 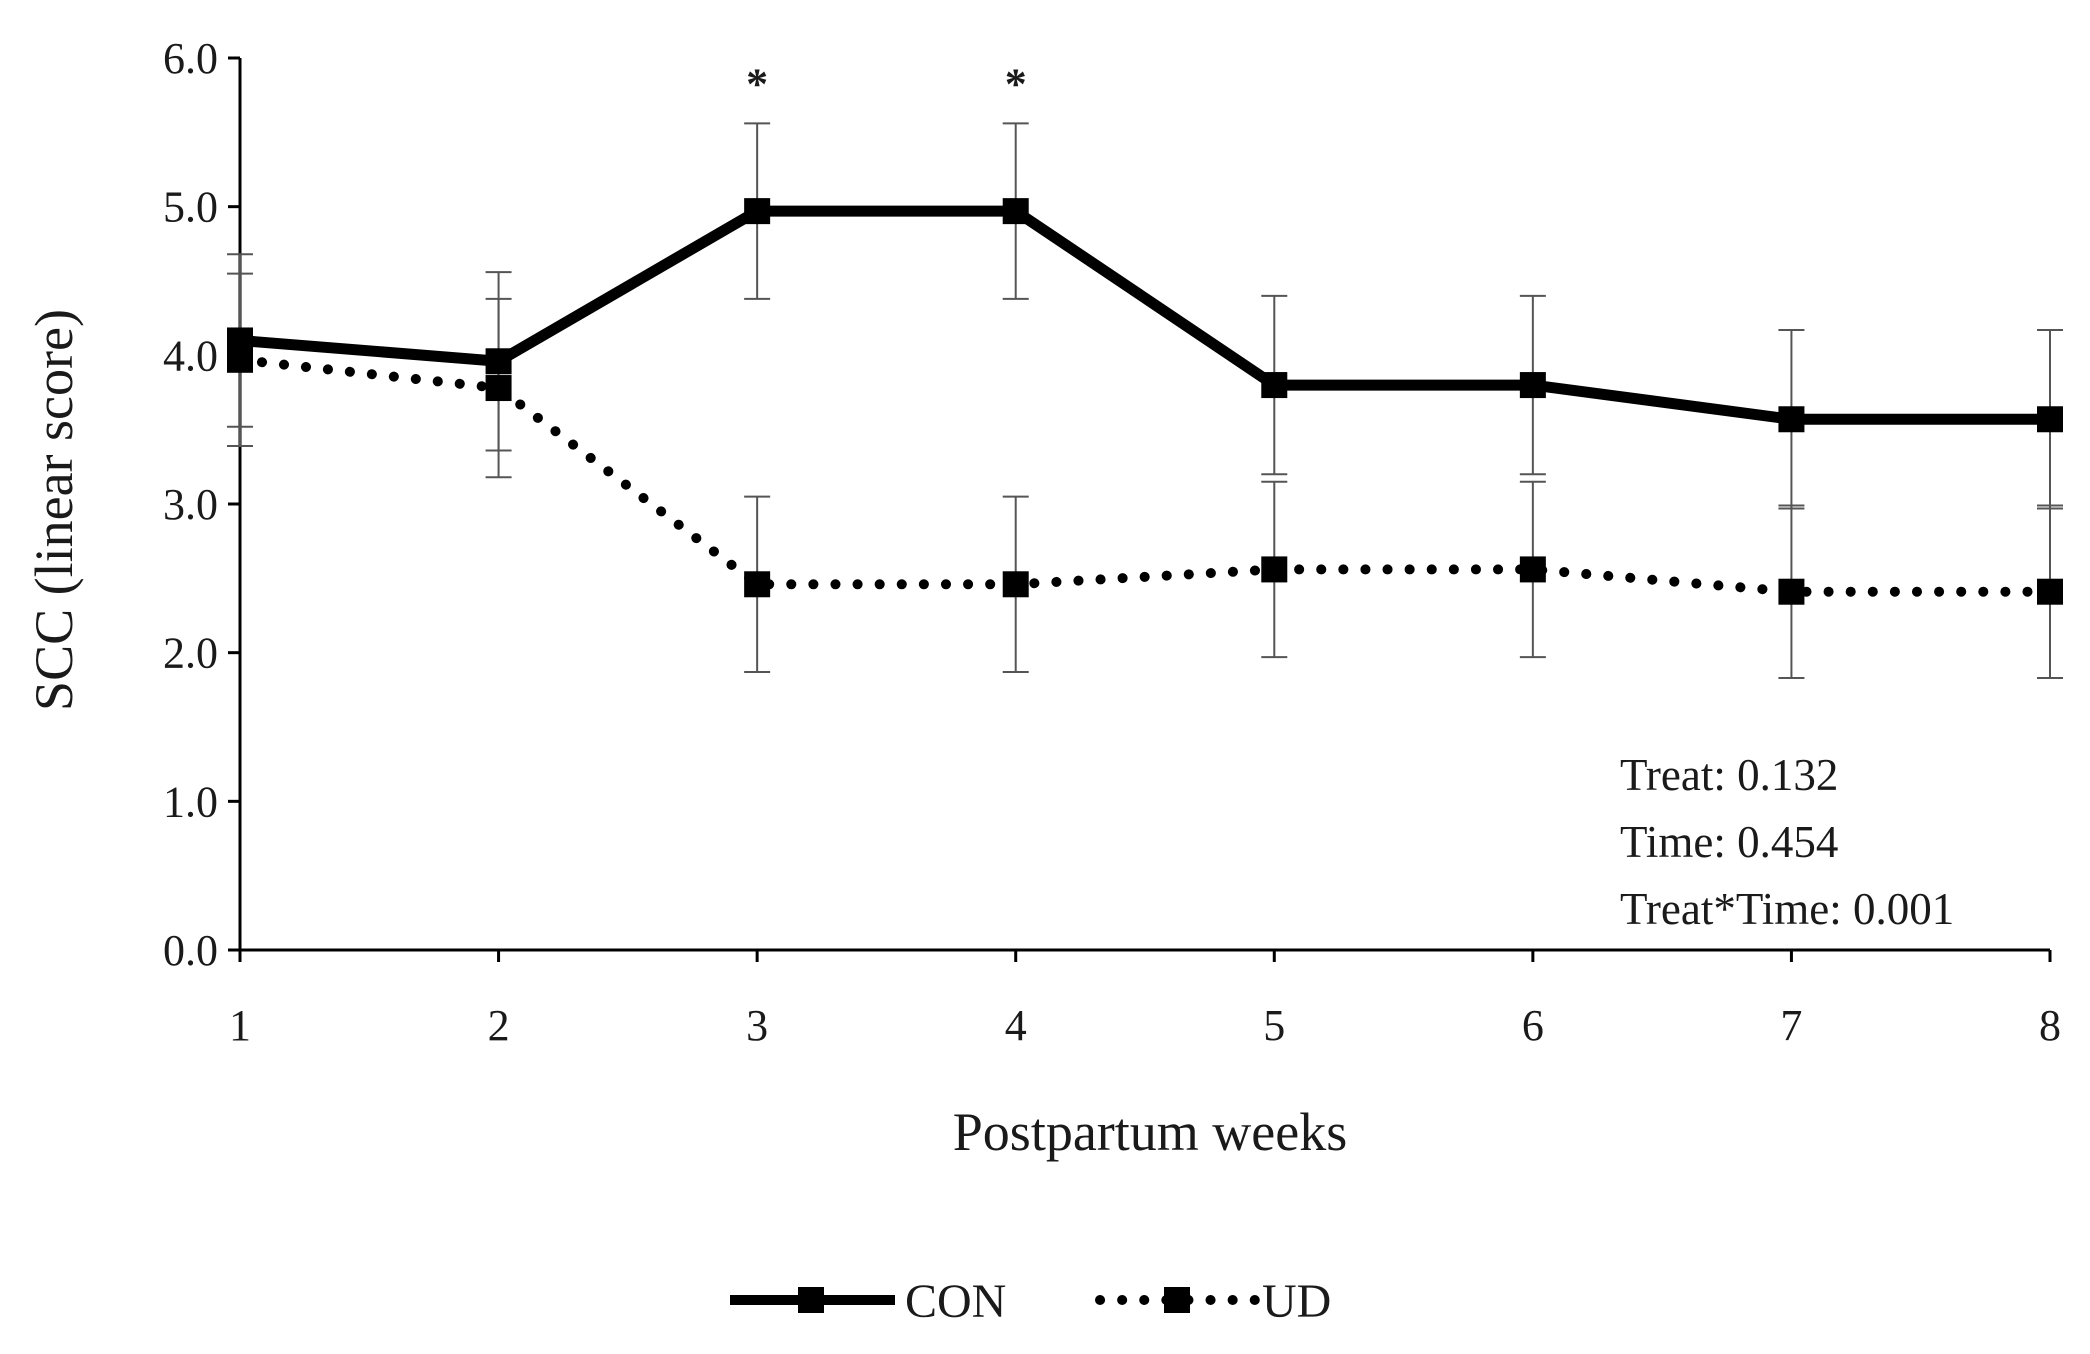 What do you see at coordinates (190, 207) in the screenshot?
I see `y-tick-label: 5.0` at bounding box center [190, 207].